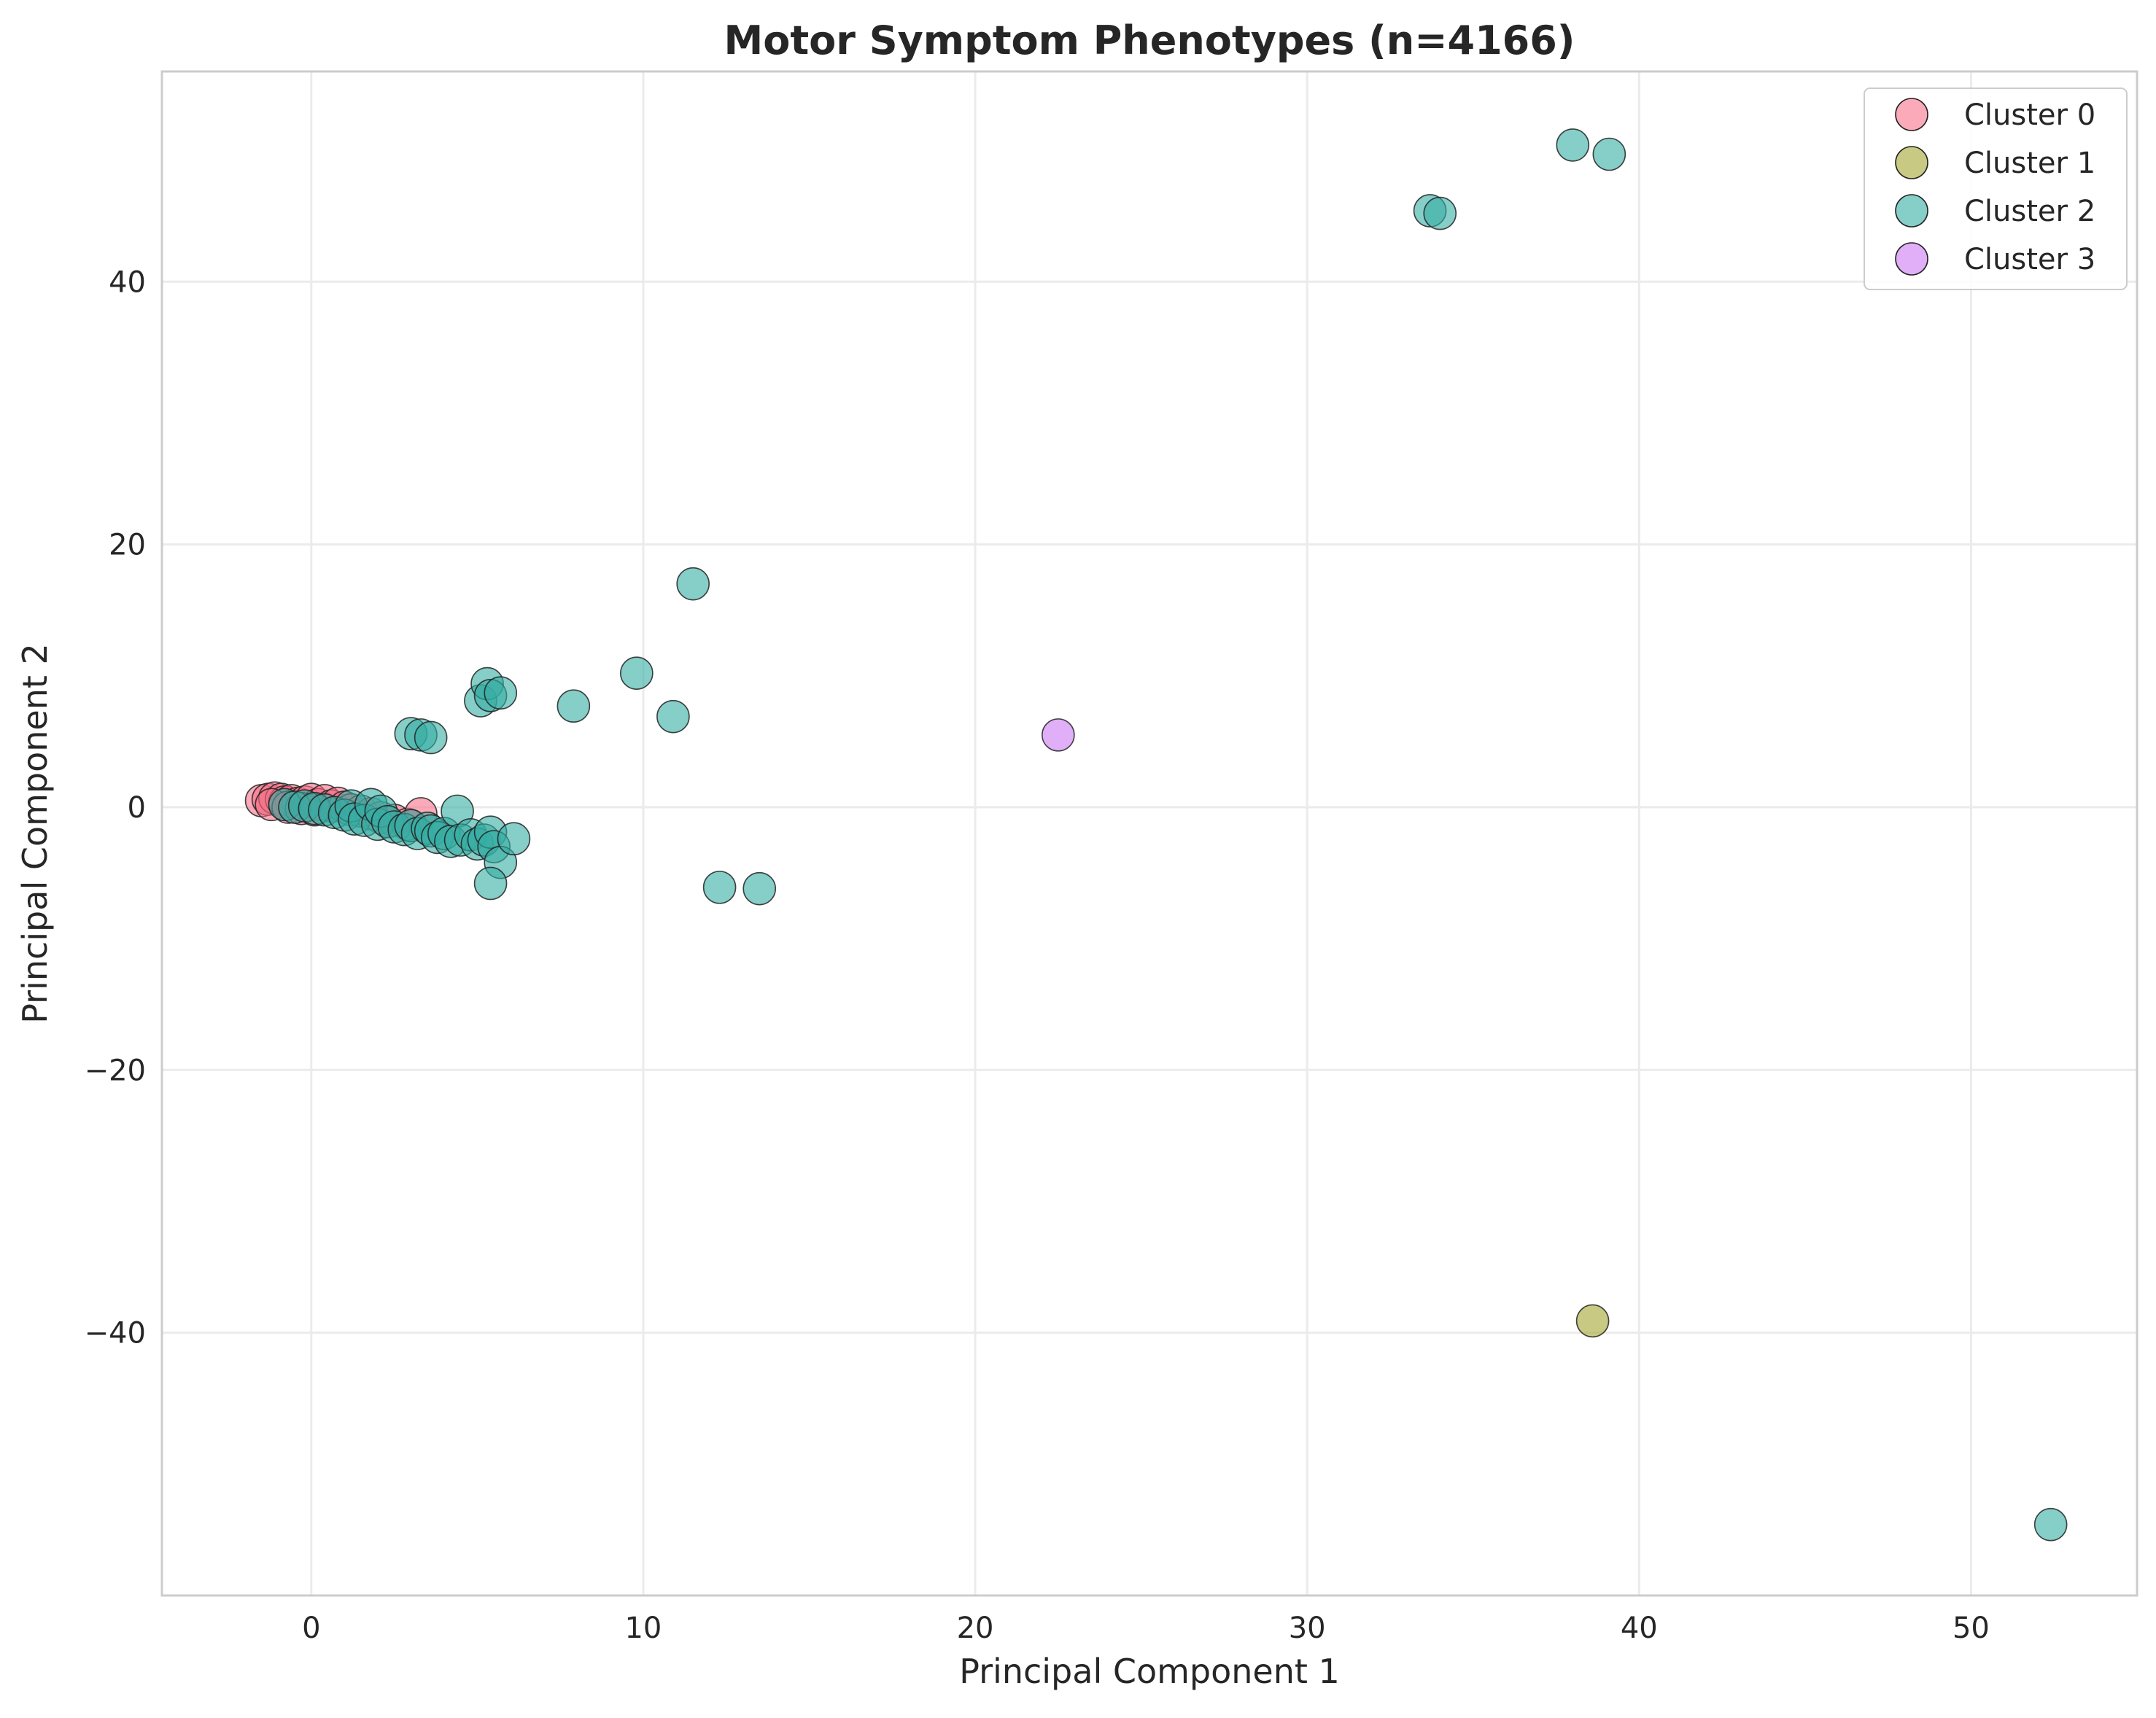  What do you see at coordinates (1971, 1628) in the screenshot?
I see `x-tick-label: 50` at bounding box center [1971, 1628].